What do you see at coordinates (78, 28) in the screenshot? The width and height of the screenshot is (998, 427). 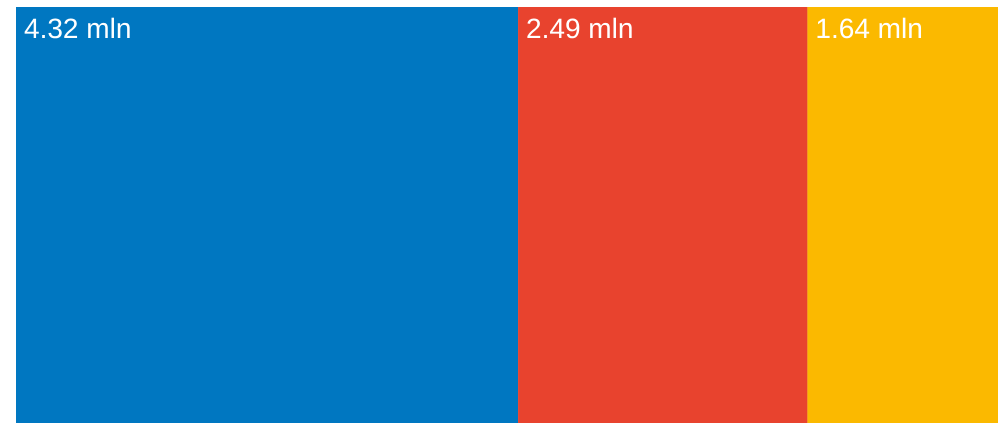 I see `data-label: 4.32 mln` at bounding box center [78, 28].